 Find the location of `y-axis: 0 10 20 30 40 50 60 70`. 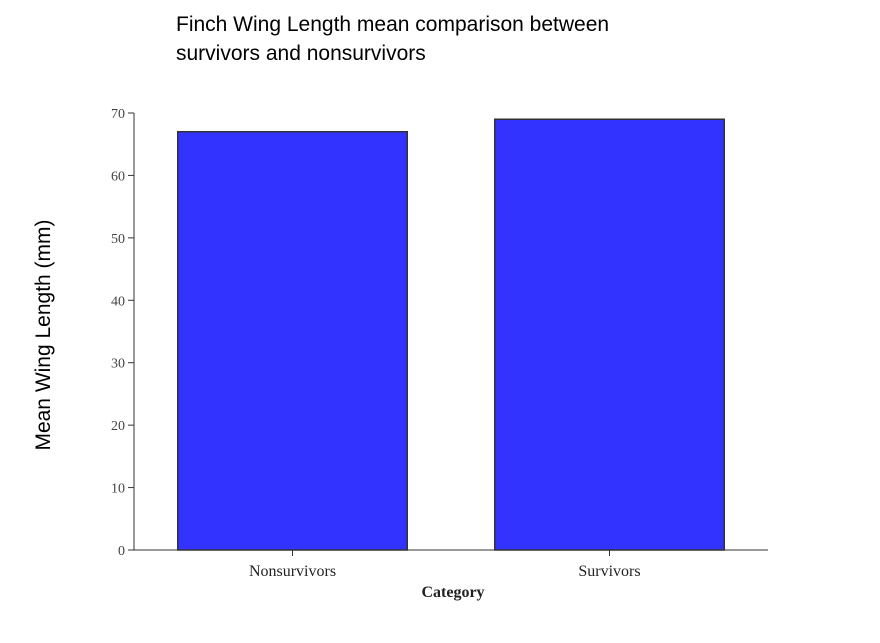

y-axis: 0 10 20 30 40 50 60 70 is located at coordinates (123, 333).